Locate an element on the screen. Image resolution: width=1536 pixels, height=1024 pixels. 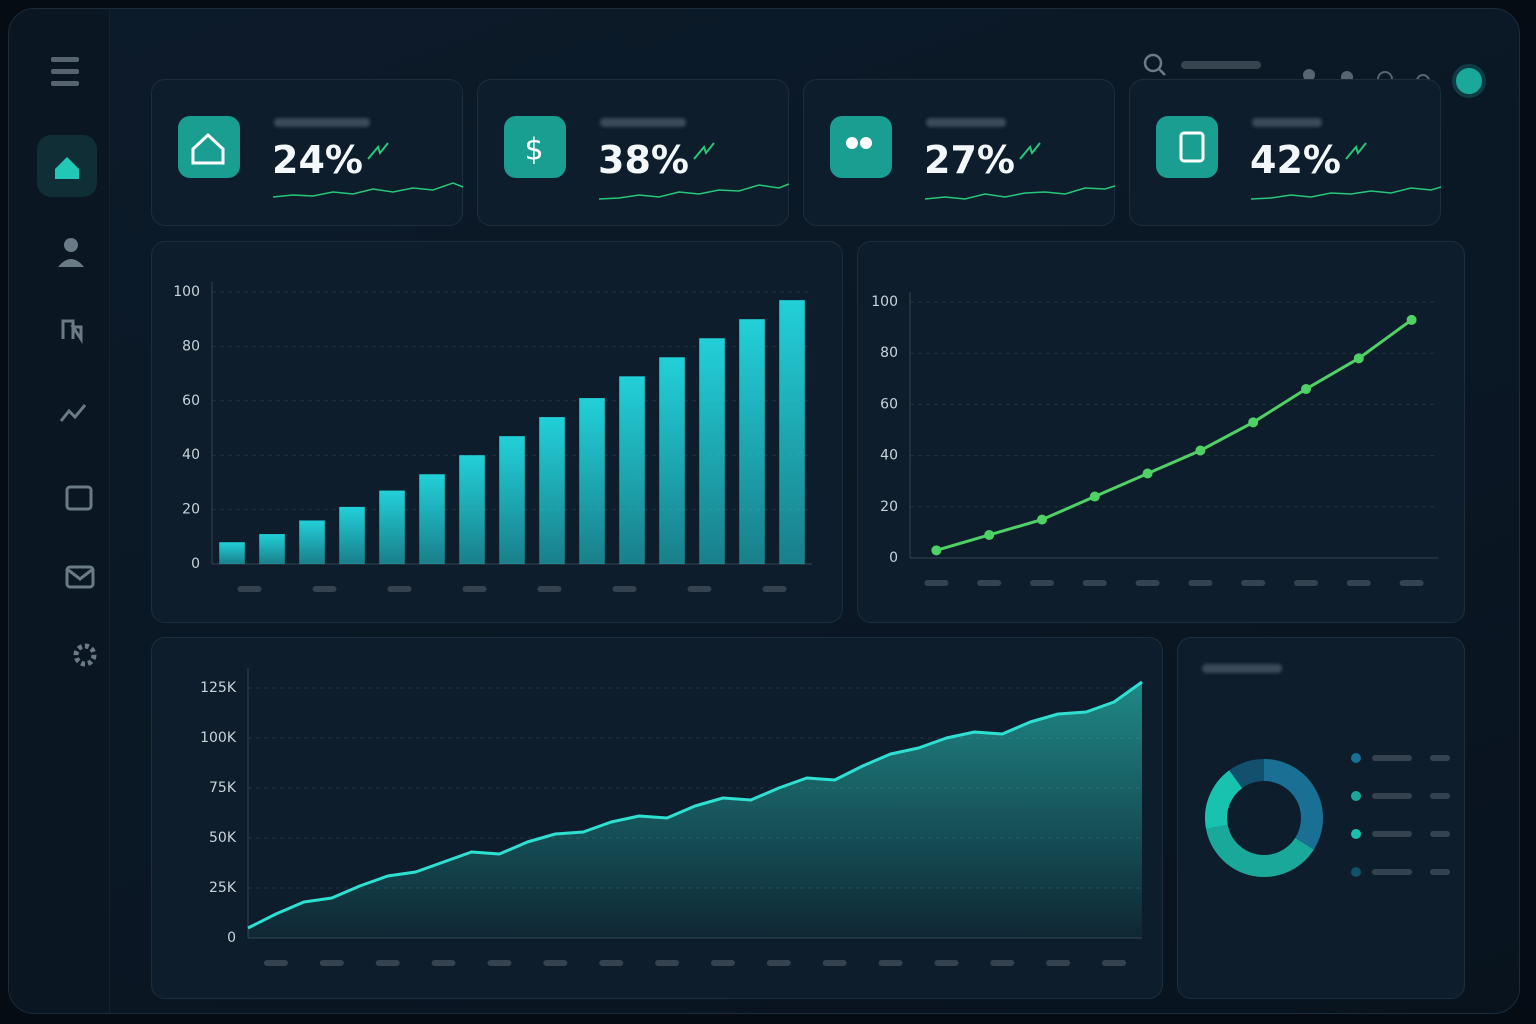
search-placeholder is located at coordinates (1221, 65).